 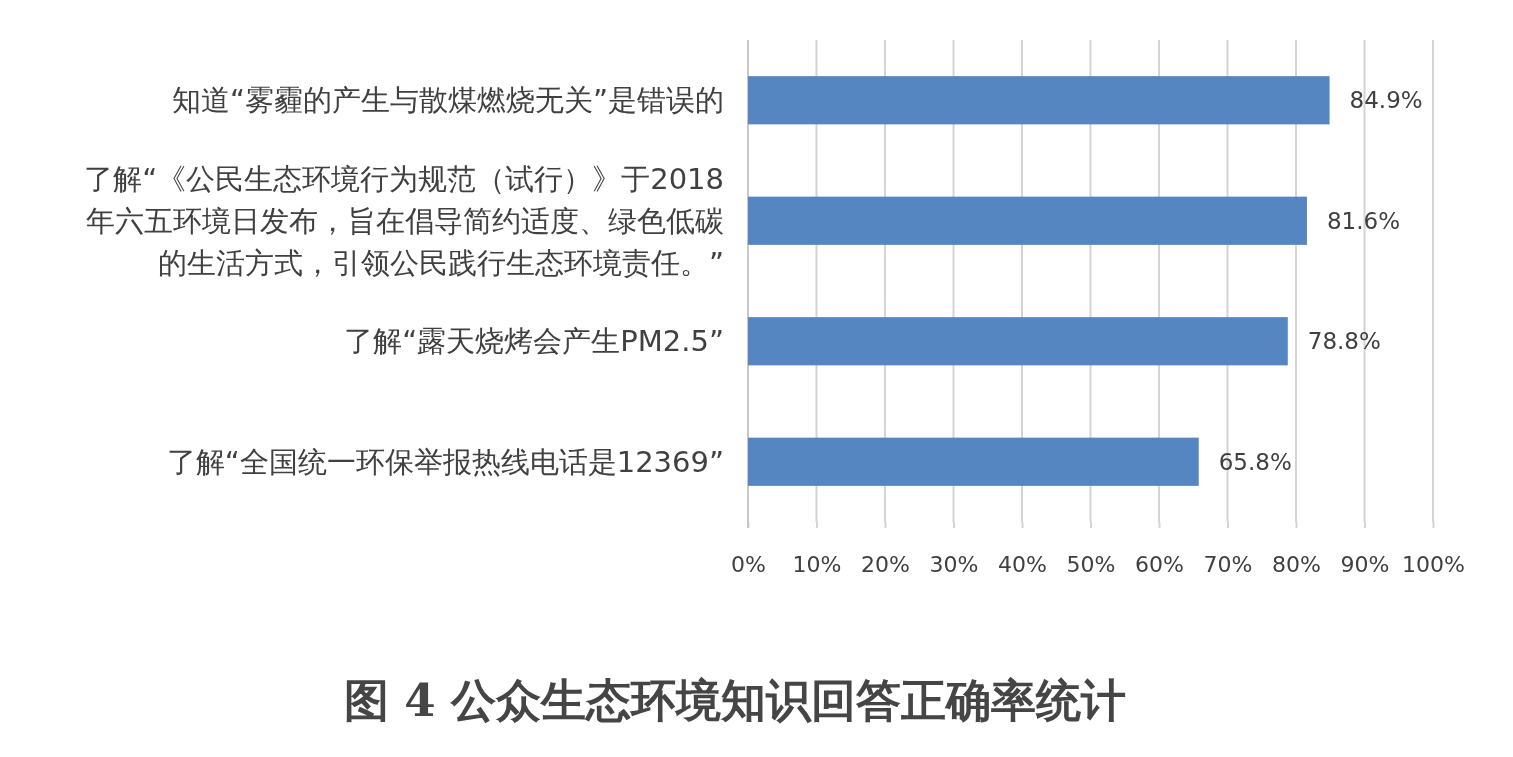 I want to click on x-tick-label: 70%, so click(x=1228, y=564).